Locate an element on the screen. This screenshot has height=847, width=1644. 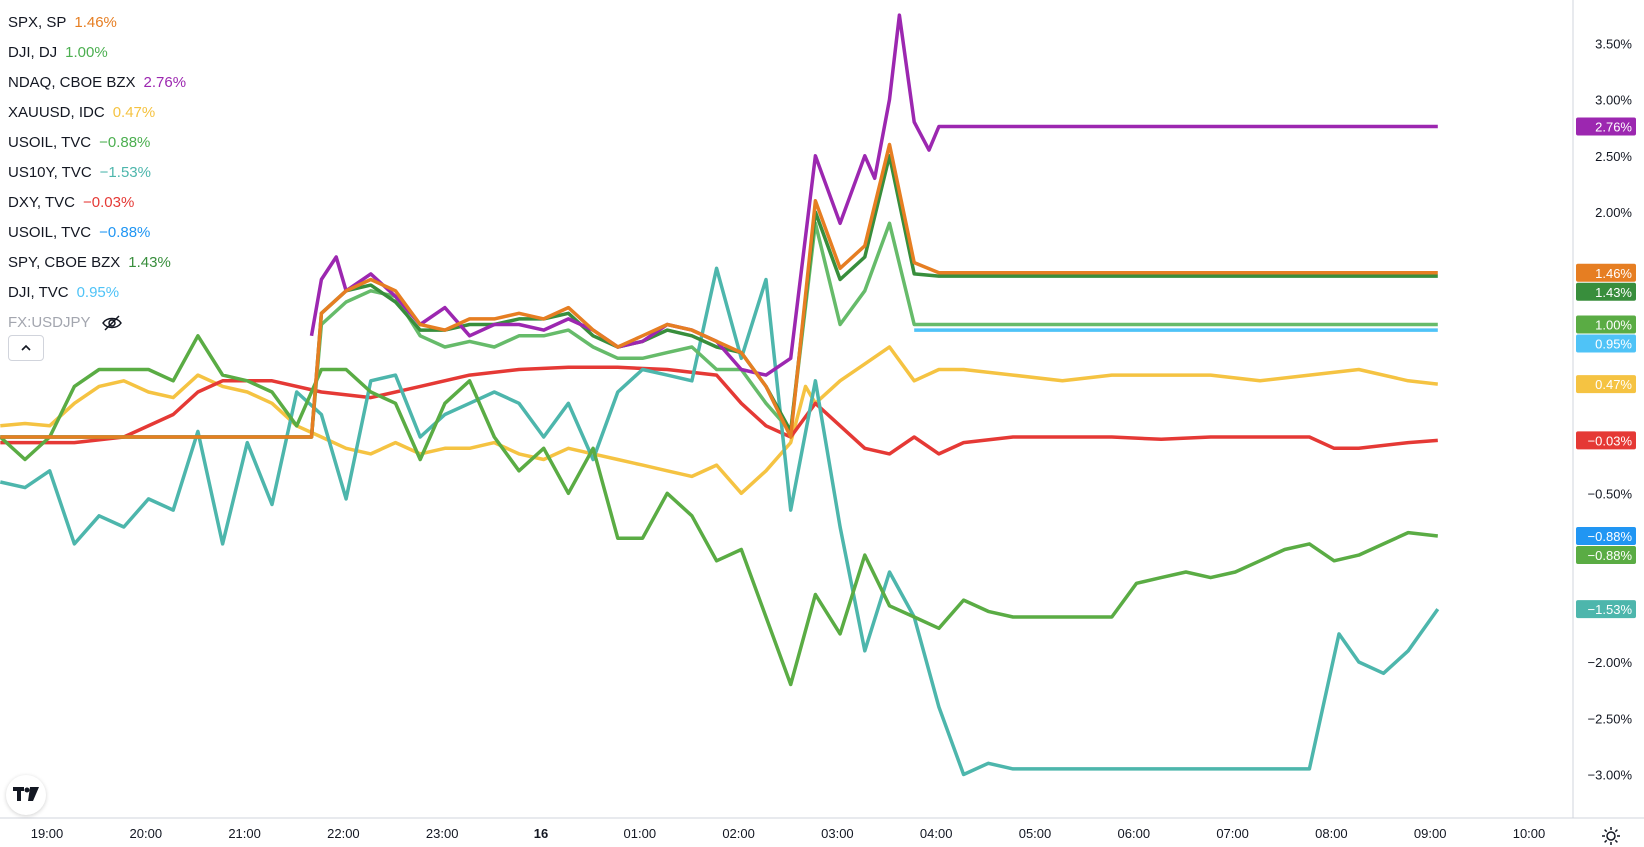
legend-series-name: SPX, SP is located at coordinates (37, 22).